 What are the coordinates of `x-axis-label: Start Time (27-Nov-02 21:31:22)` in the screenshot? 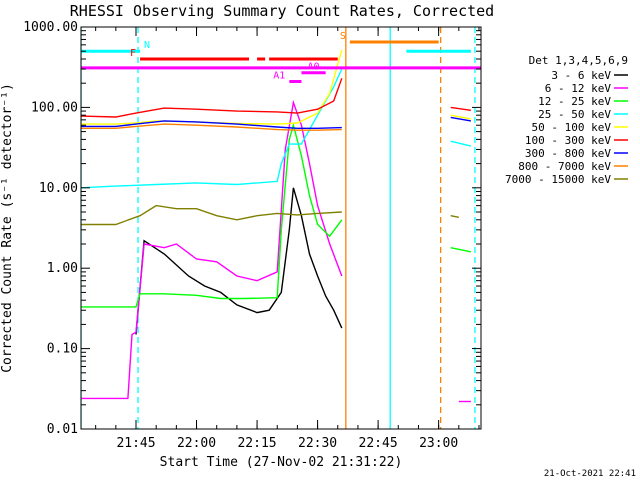 It's located at (281, 462).